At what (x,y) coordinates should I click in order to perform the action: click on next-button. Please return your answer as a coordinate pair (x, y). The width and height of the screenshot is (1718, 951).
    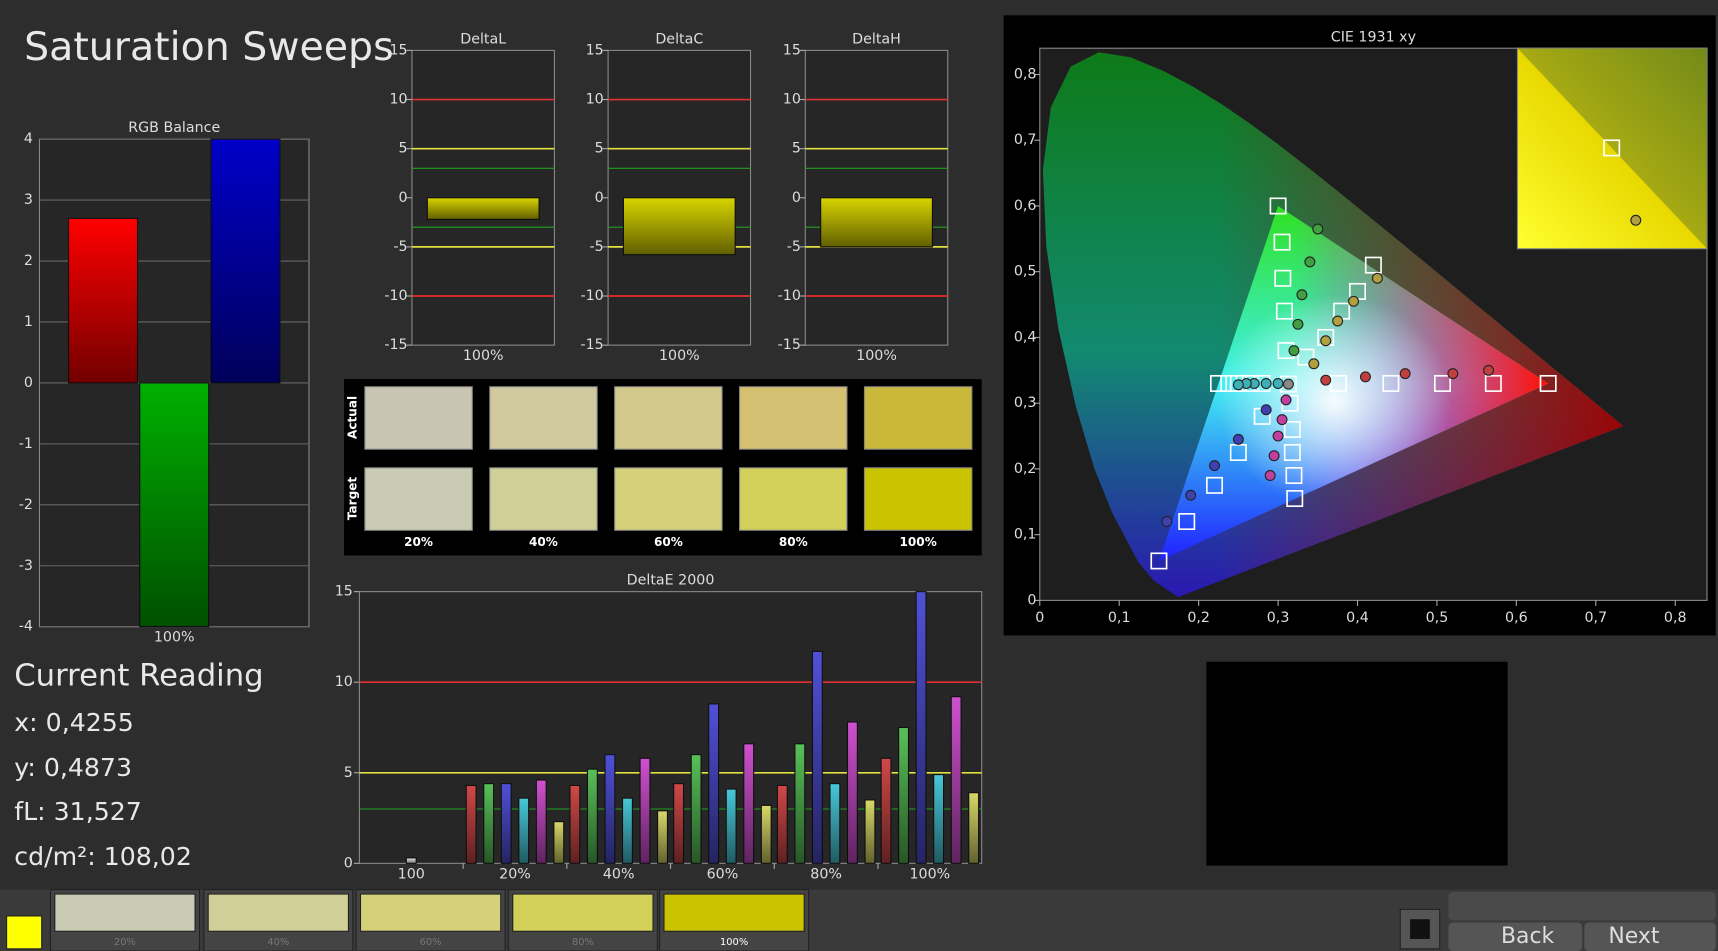
    Looking at the image, I should click on (1650, 936).